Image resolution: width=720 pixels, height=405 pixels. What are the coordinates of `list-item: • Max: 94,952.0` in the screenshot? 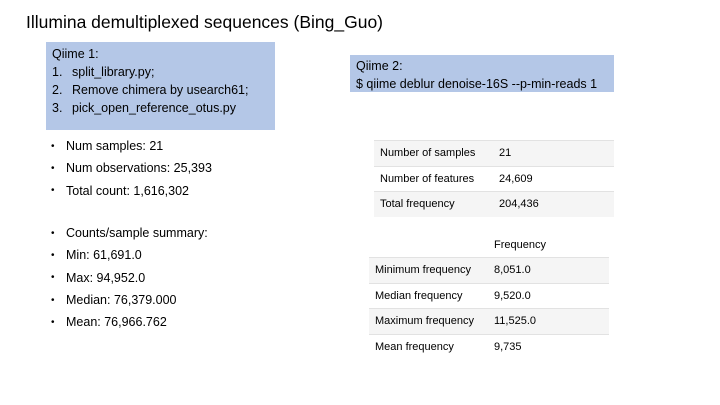 It's located at (98, 277).